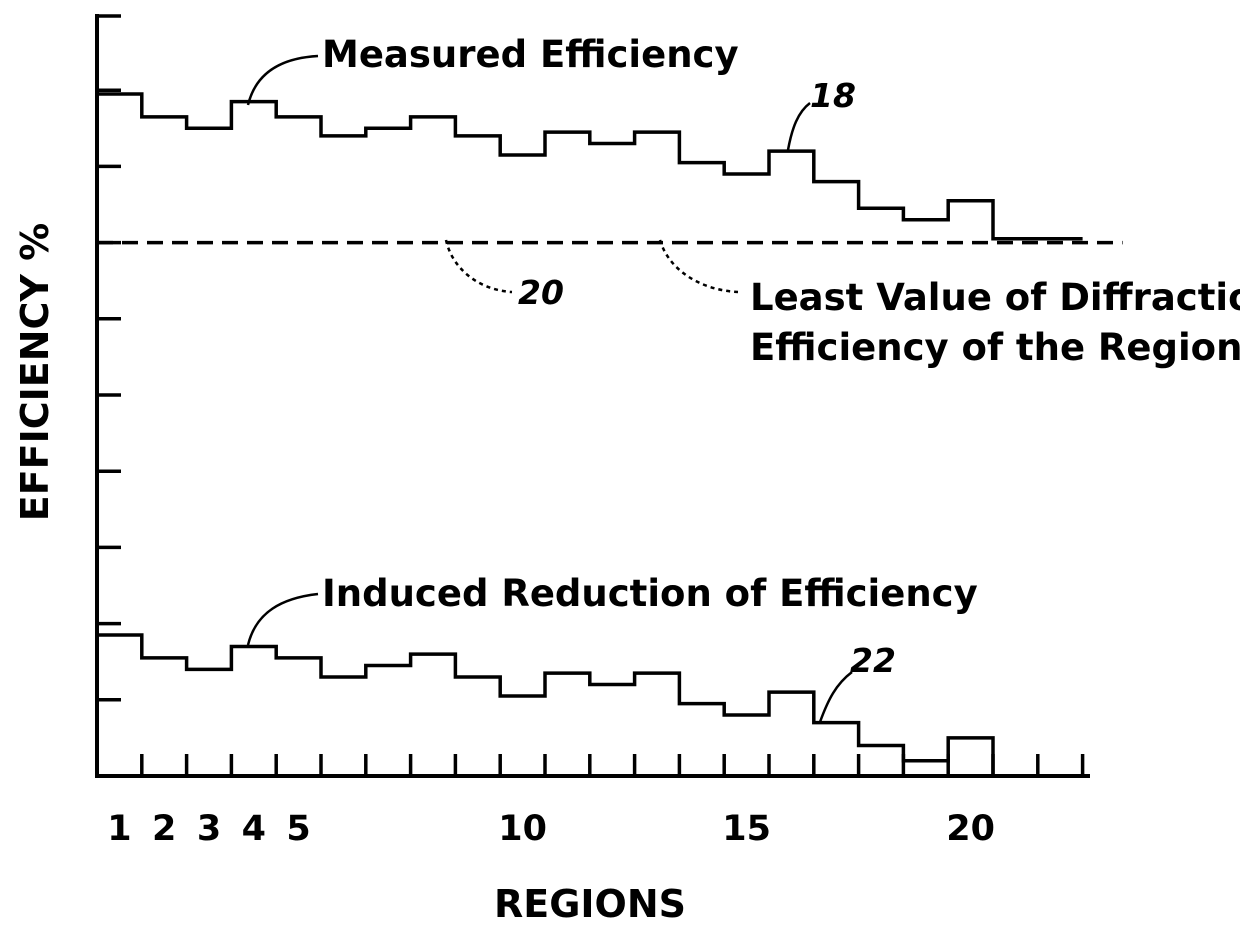 The width and height of the screenshot is (1240, 936). I want to click on ref-20-leader, so click(479, 266).